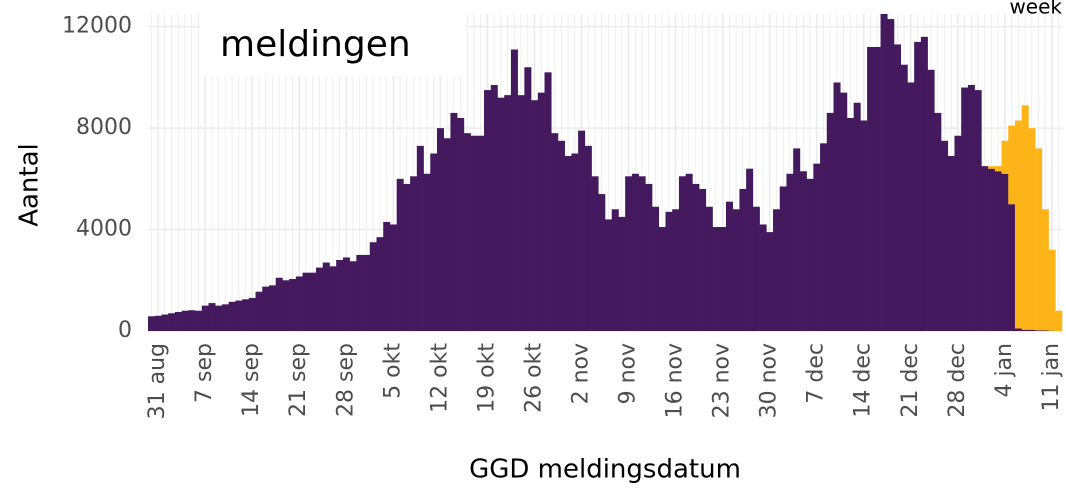  I want to click on x-tick-label: 28 dec, so click(957, 380).